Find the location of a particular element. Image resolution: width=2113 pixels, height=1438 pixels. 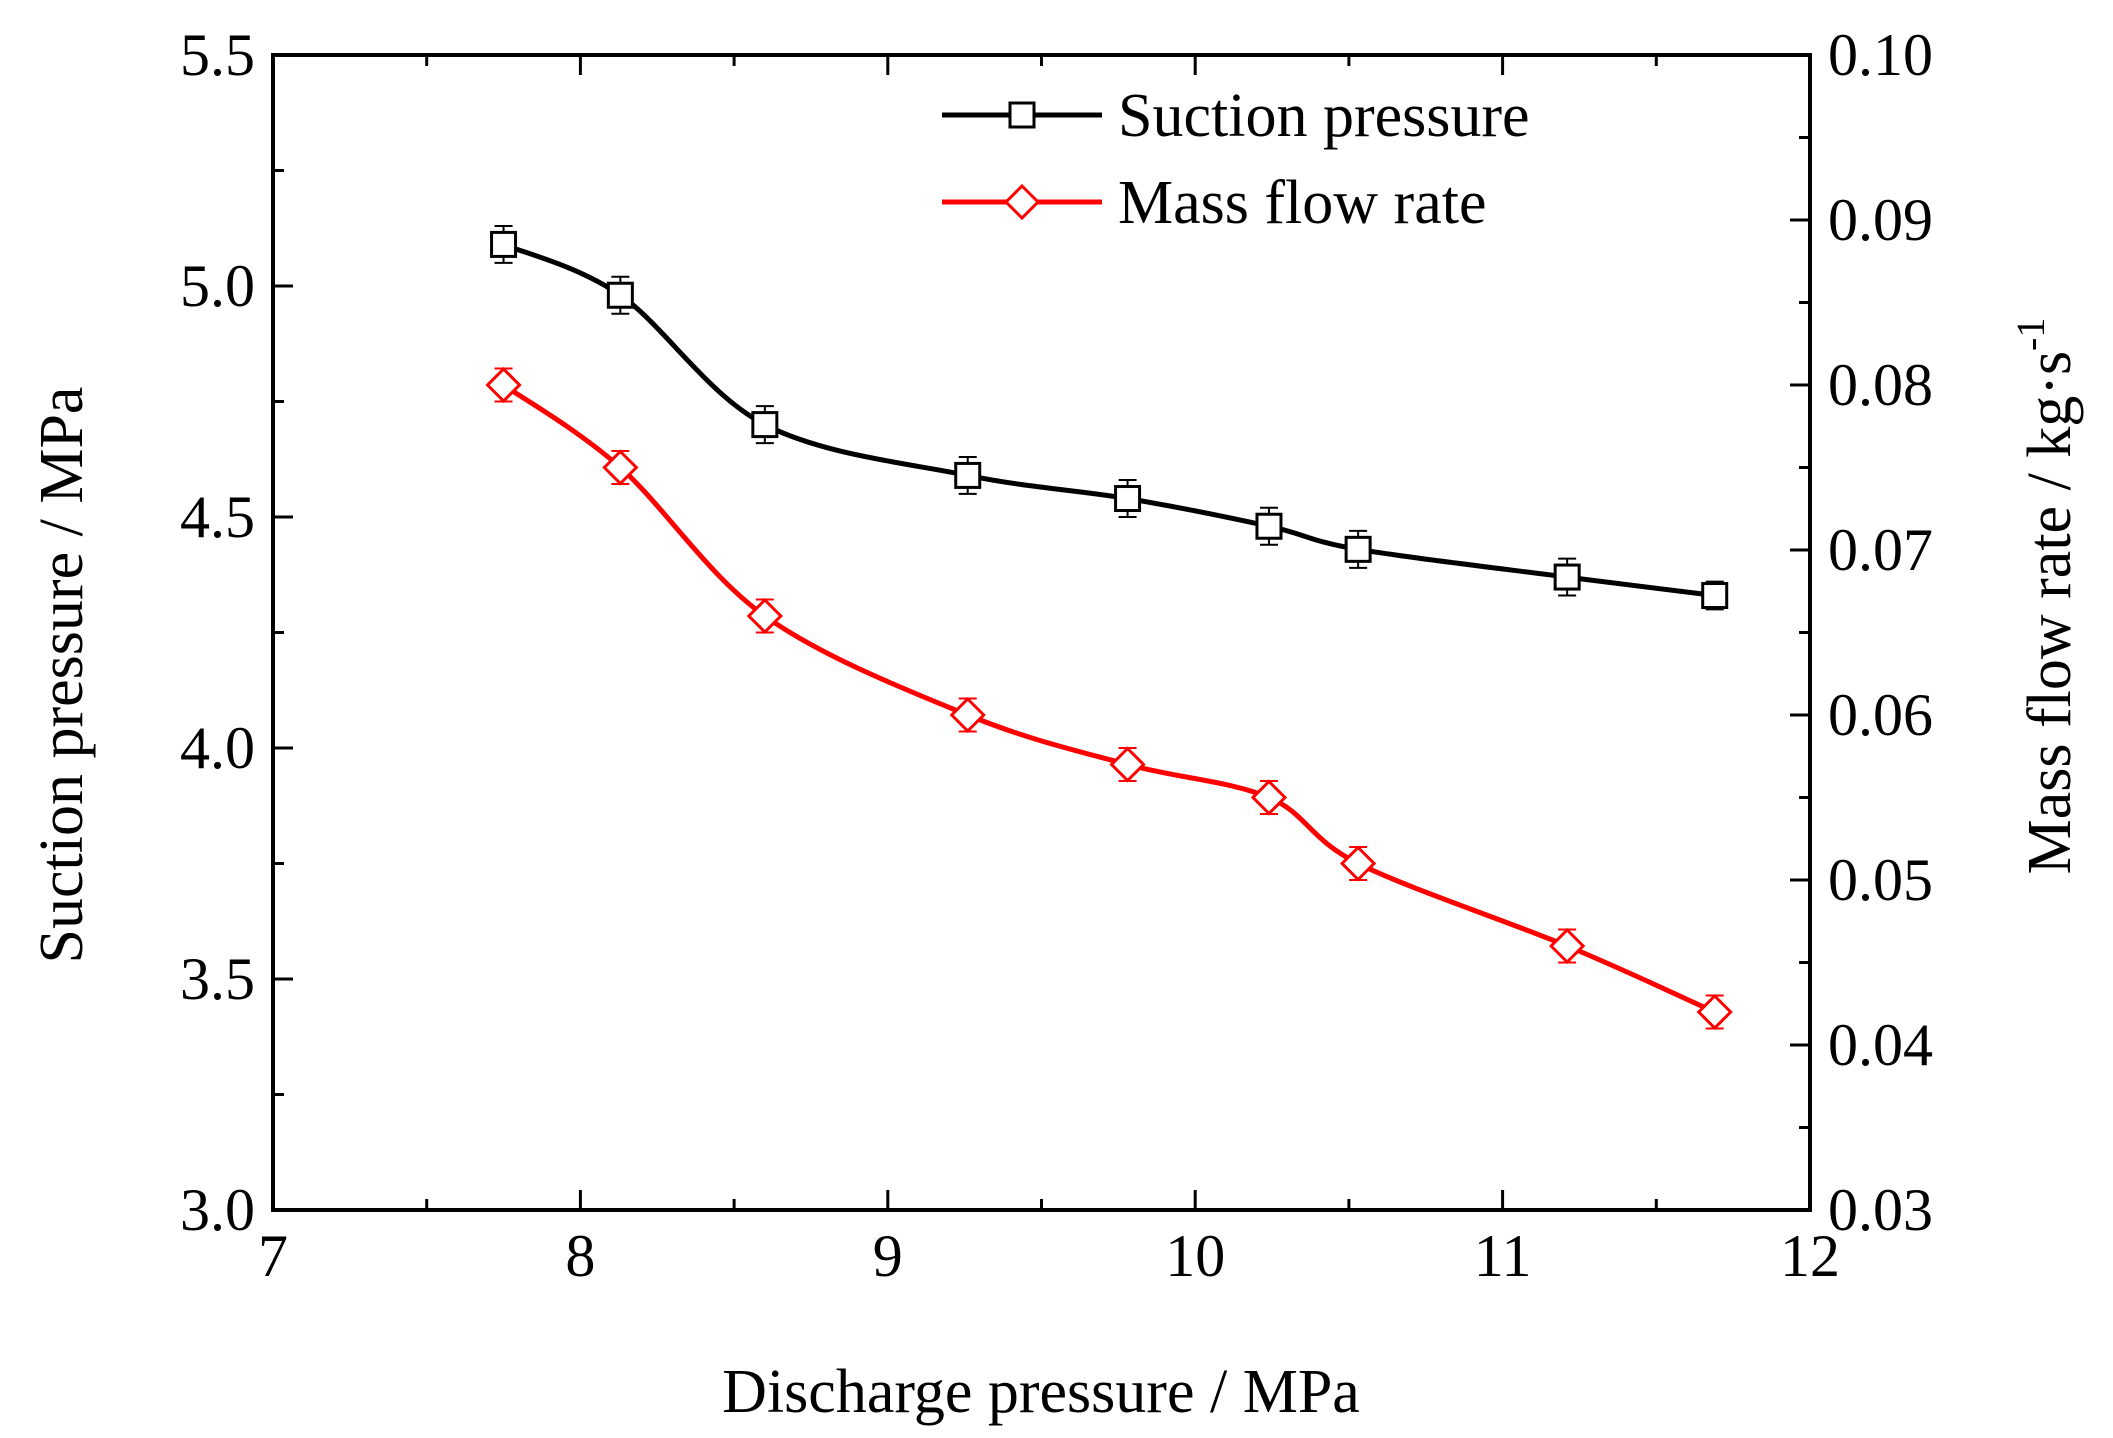

right-tick-label: 0.07 is located at coordinates (1880, 550).